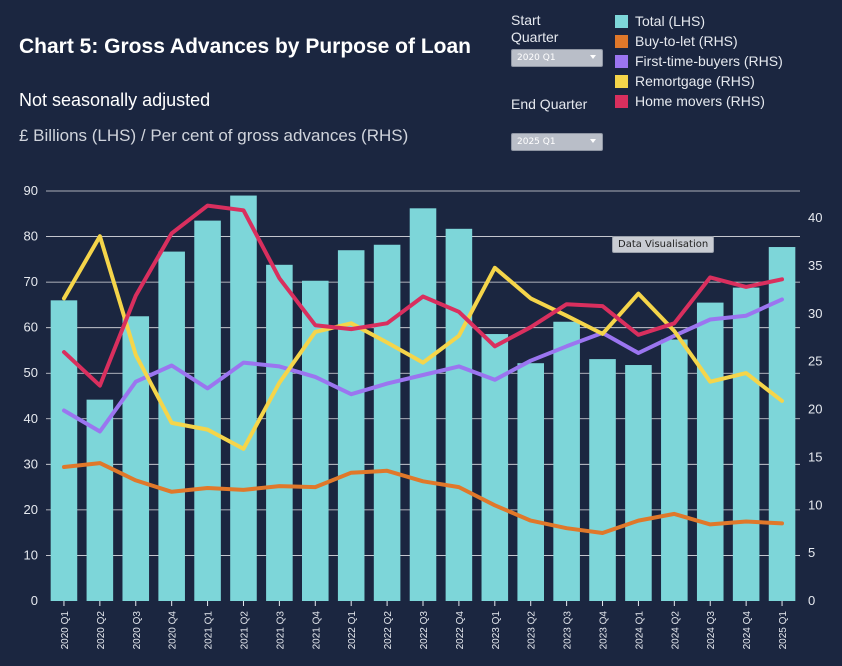  Describe the element at coordinates (424, 630) in the screenshot. I see `x-tick-label: 2022 Q3` at that location.